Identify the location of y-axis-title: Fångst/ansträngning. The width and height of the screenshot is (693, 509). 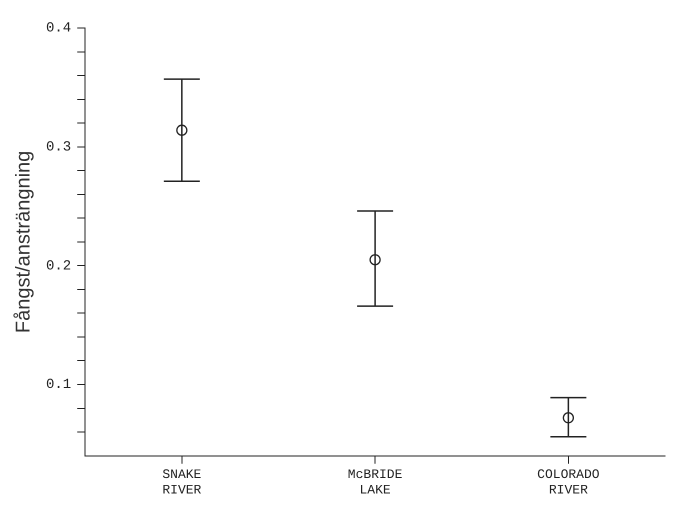
(23, 242).